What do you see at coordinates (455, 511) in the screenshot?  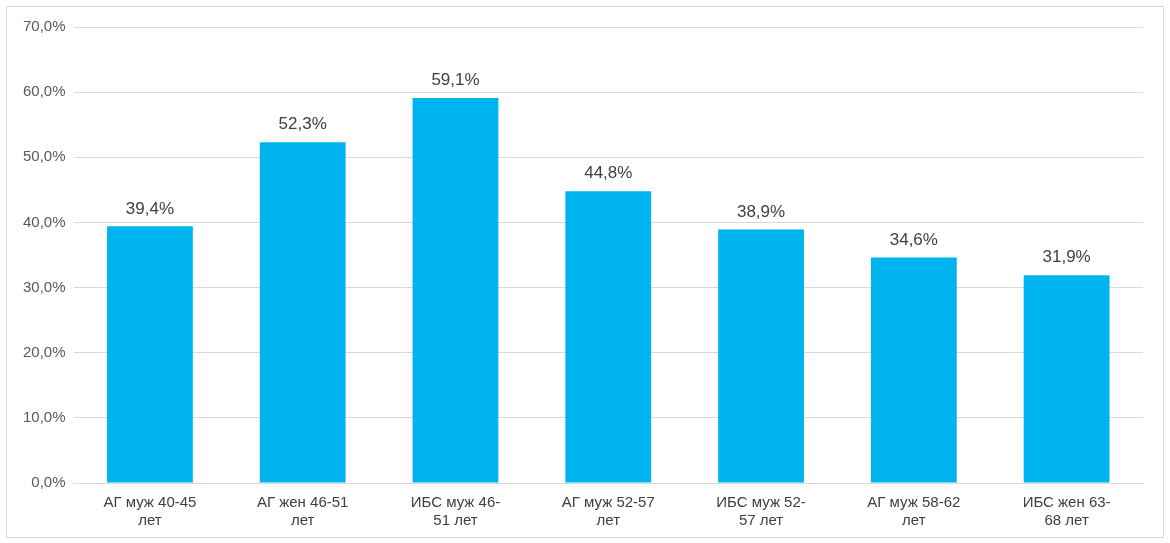 I see `x-tick-label: ИБС муж 46-51 лет` at bounding box center [455, 511].